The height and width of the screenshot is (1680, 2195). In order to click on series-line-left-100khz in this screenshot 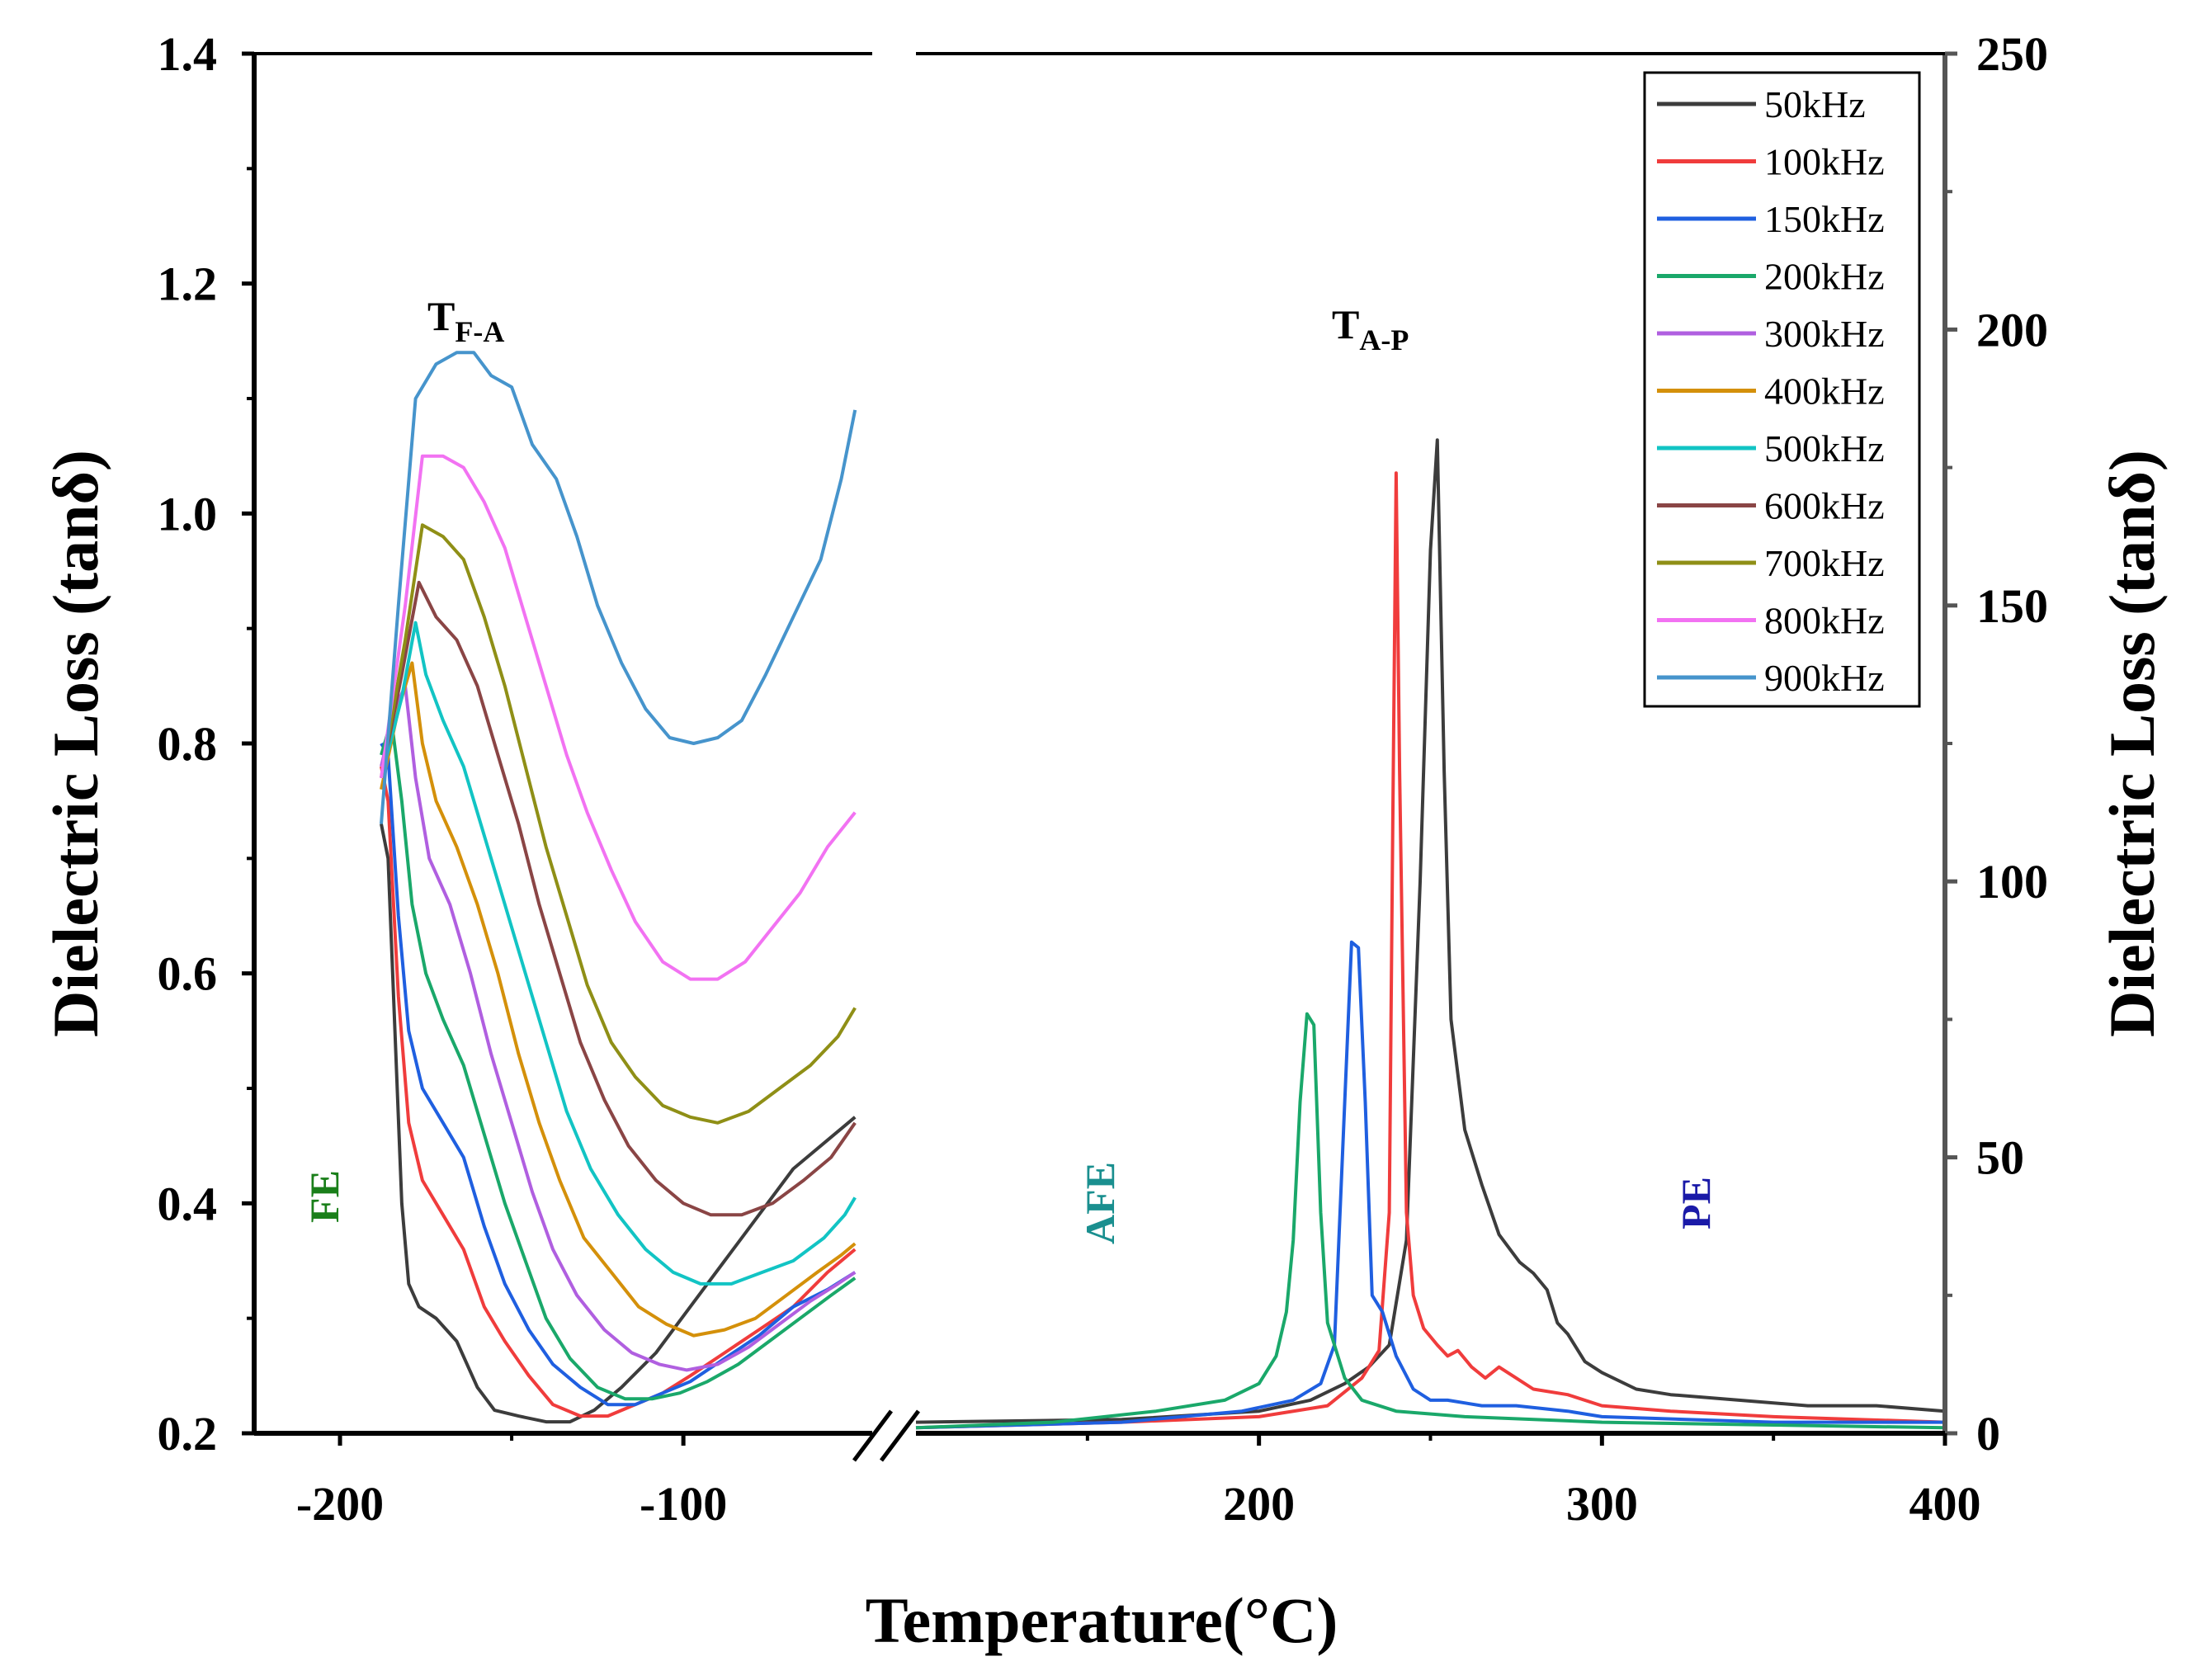, I will do `click(618, 1092)`.